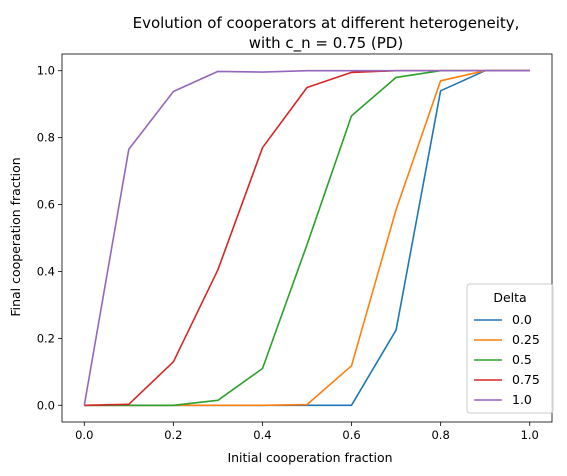 The width and height of the screenshot is (567, 476). What do you see at coordinates (307, 432) in the screenshot?
I see `x-axis: 0.0 0.2 0.4 0.6 0.8 1.0` at bounding box center [307, 432].